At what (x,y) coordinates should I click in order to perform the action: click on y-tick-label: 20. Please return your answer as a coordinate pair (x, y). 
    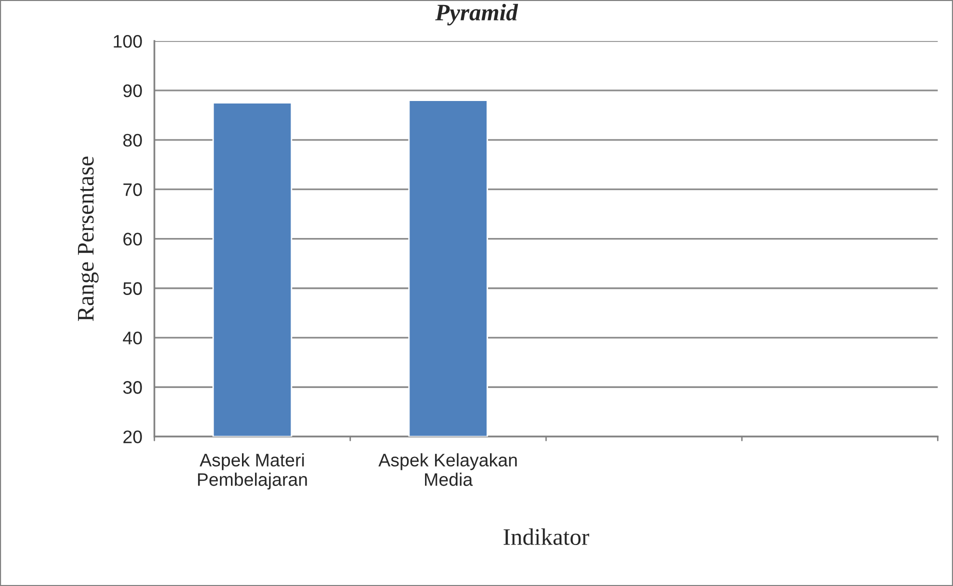
    Looking at the image, I should click on (132, 437).